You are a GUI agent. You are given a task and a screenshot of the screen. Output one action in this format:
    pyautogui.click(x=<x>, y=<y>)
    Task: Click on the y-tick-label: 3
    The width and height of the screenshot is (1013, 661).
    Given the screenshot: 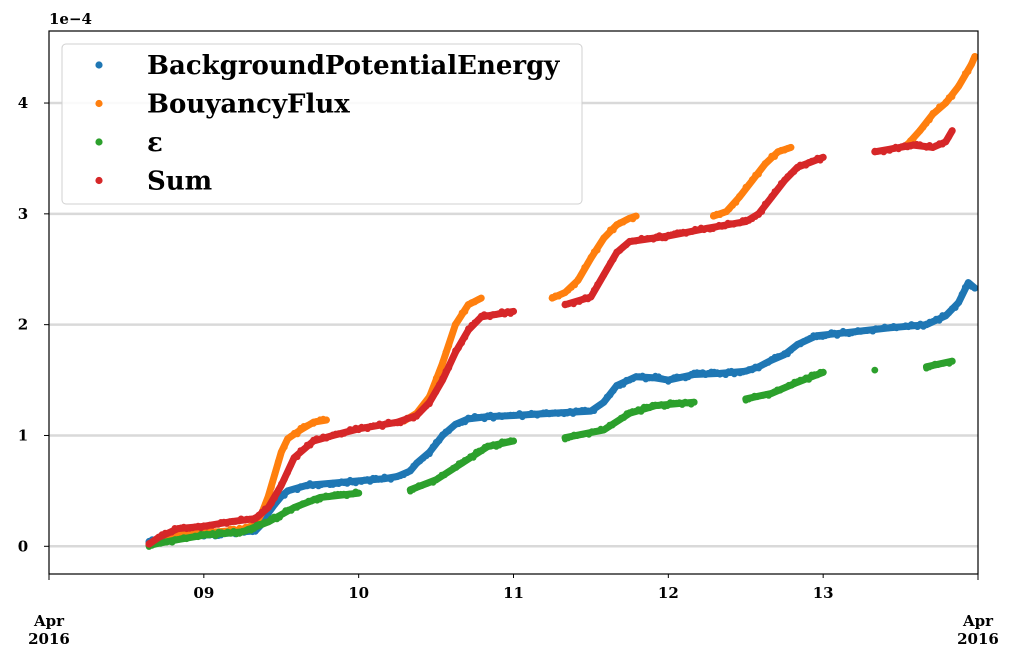 What is the action you would take?
    pyautogui.click(x=23, y=214)
    